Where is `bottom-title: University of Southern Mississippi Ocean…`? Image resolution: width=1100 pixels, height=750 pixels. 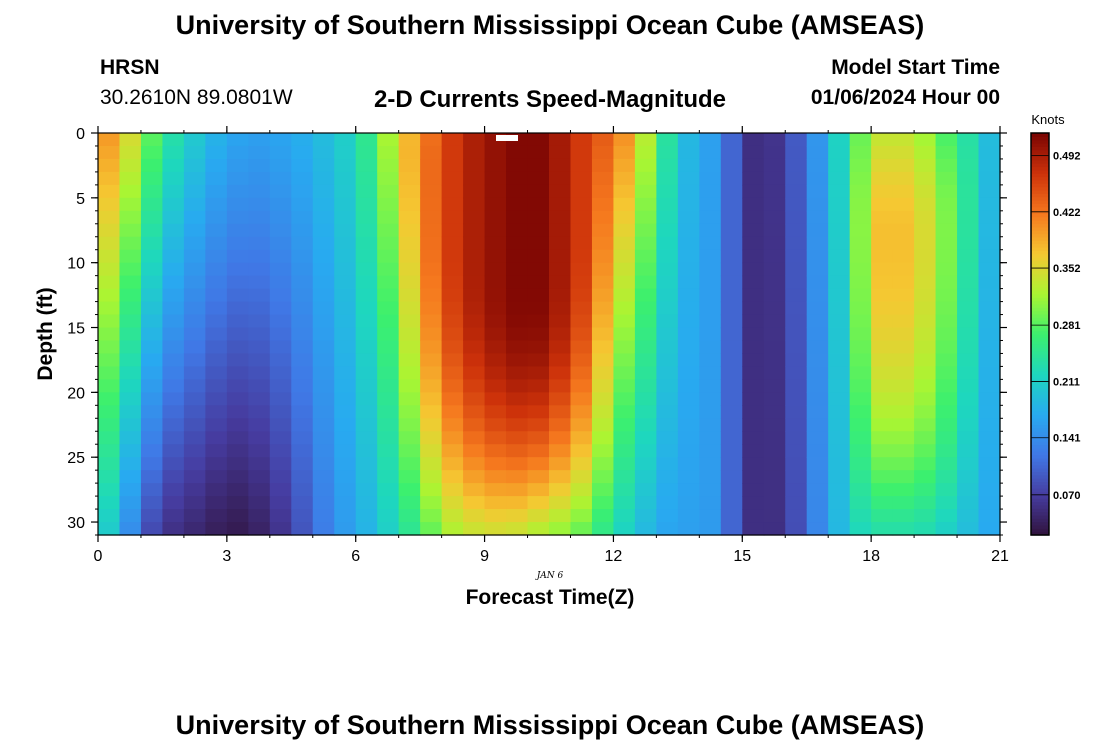
bottom-title: University of Southern Mississippi Ocean… is located at coordinates (550, 725).